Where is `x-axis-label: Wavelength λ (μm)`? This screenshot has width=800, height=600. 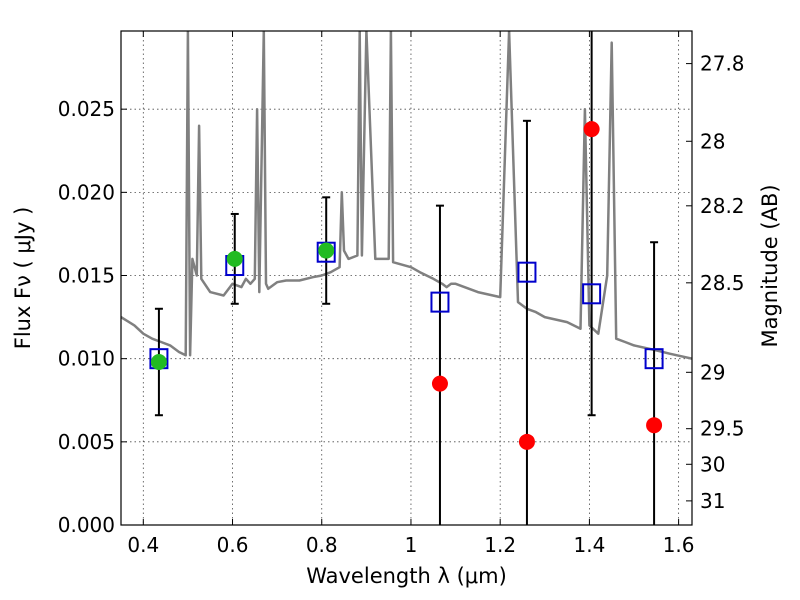
x-axis-label: Wavelength λ (μm) is located at coordinates (406, 576).